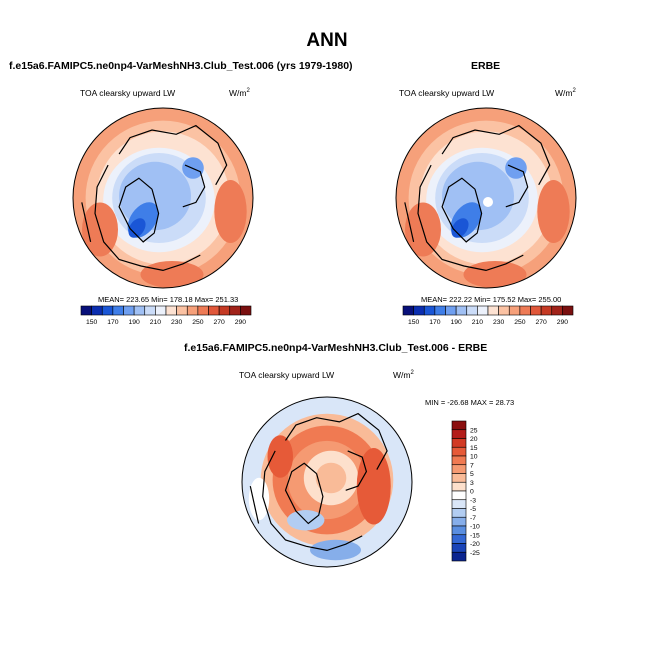  What do you see at coordinates (475, 527) in the screenshot?
I see `colorbar-tick-label: -10` at bounding box center [475, 527].